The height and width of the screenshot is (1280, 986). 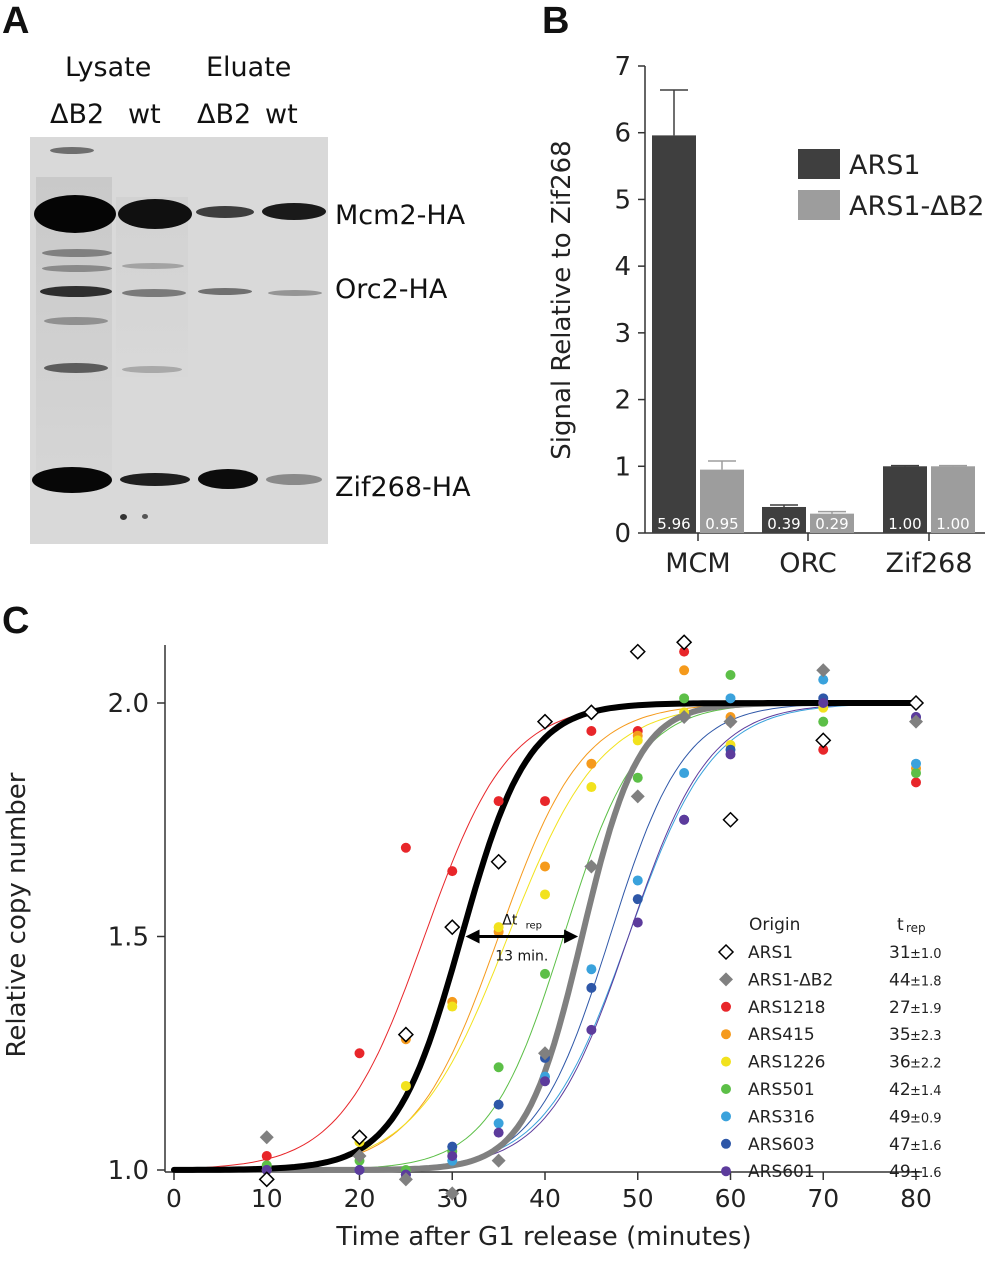 What do you see at coordinates (510, 921) in the screenshot?
I see `delta-t-label: Δt` at bounding box center [510, 921].